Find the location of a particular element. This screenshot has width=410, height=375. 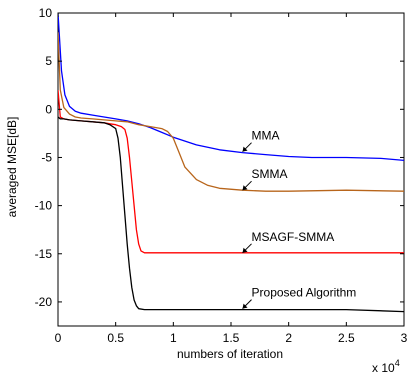

annotation-arrowhead-msagf-smma is located at coordinates (245, 250).